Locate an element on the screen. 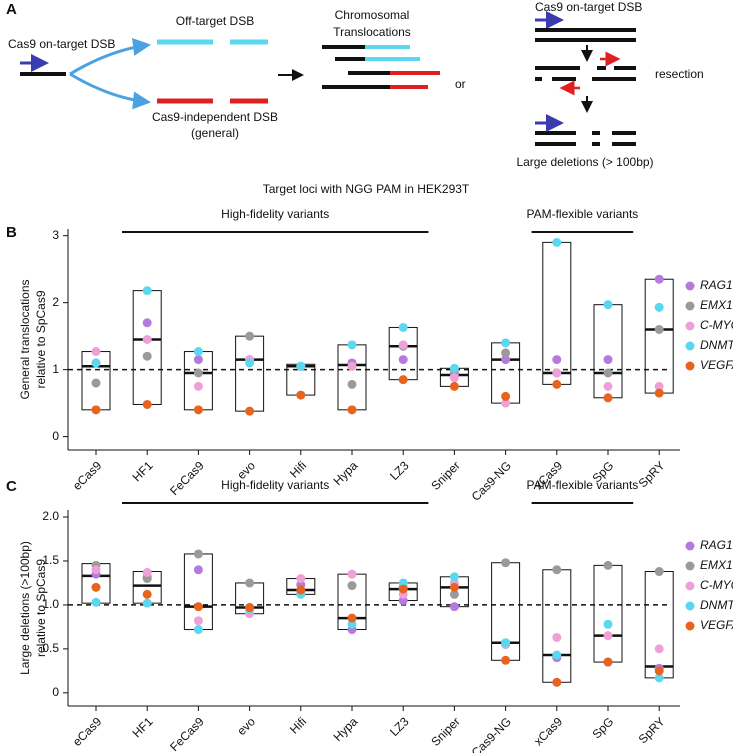  label: resection is located at coordinates (679, 74).